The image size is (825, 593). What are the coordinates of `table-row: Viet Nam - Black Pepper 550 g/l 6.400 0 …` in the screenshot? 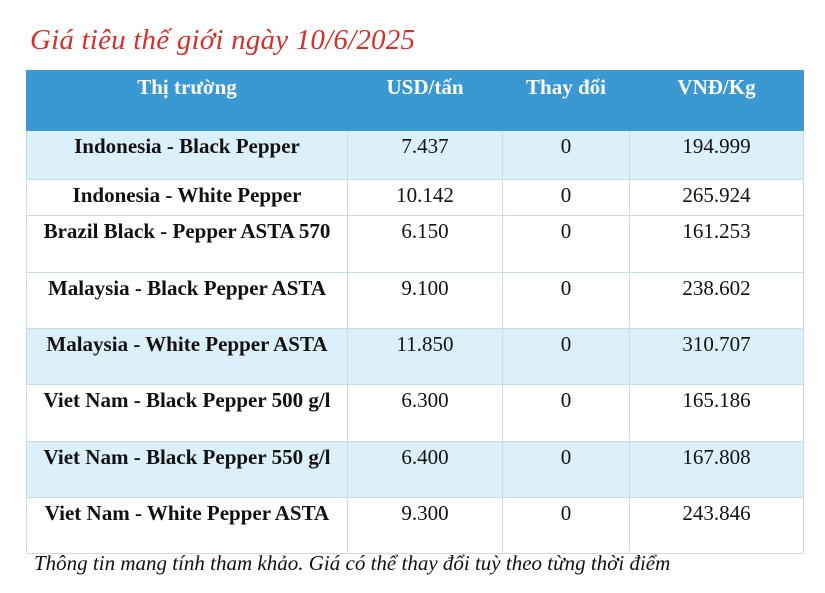 It's located at (415, 469).